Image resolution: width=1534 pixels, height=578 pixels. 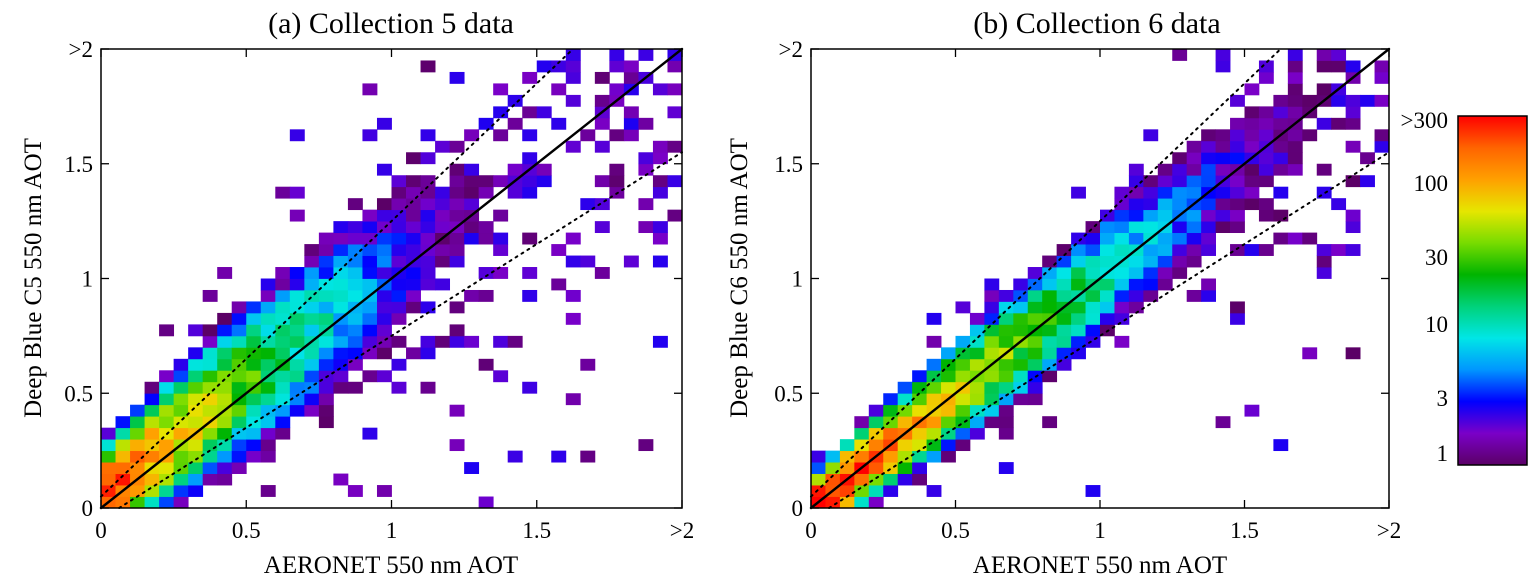 What do you see at coordinates (1464, 287) in the screenshot?
I see `colorbar: 1 3 10 30 100 >300` at bounding box center [1464, 287].